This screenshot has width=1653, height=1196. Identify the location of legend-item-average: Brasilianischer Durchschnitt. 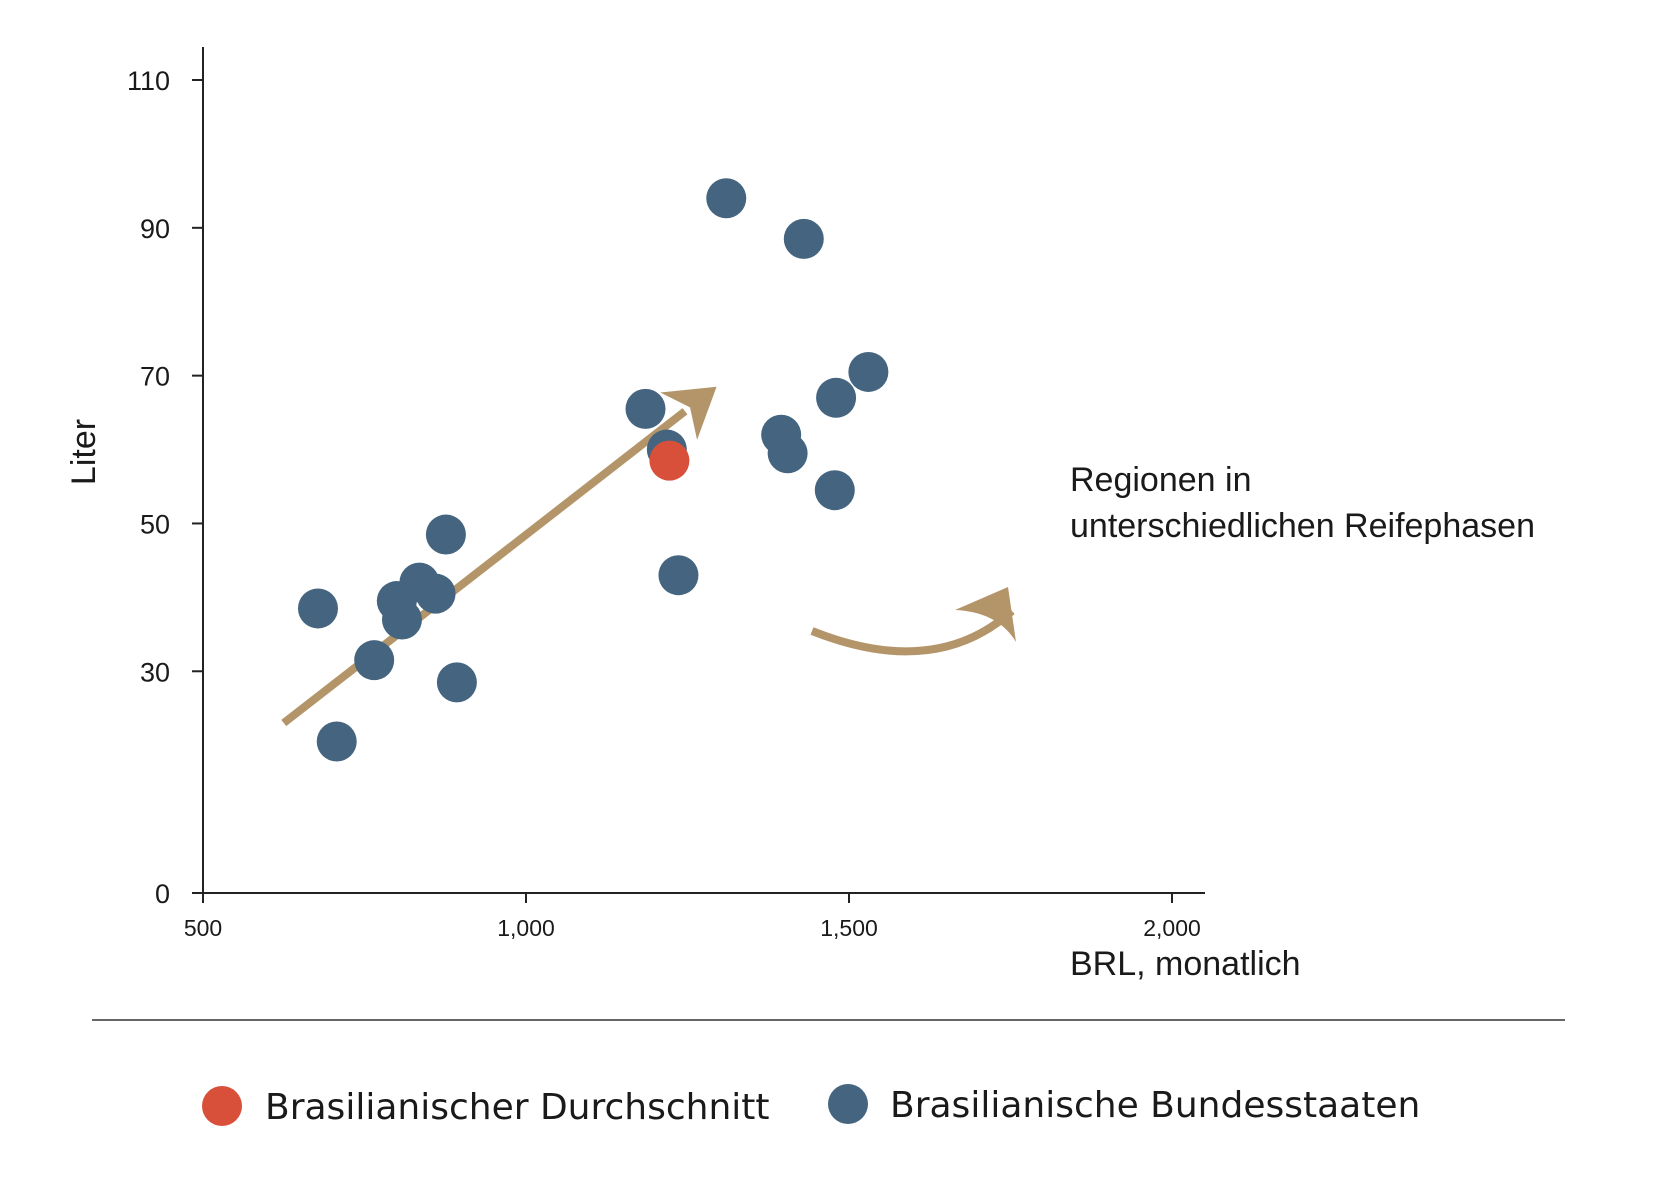
(486, 1107).